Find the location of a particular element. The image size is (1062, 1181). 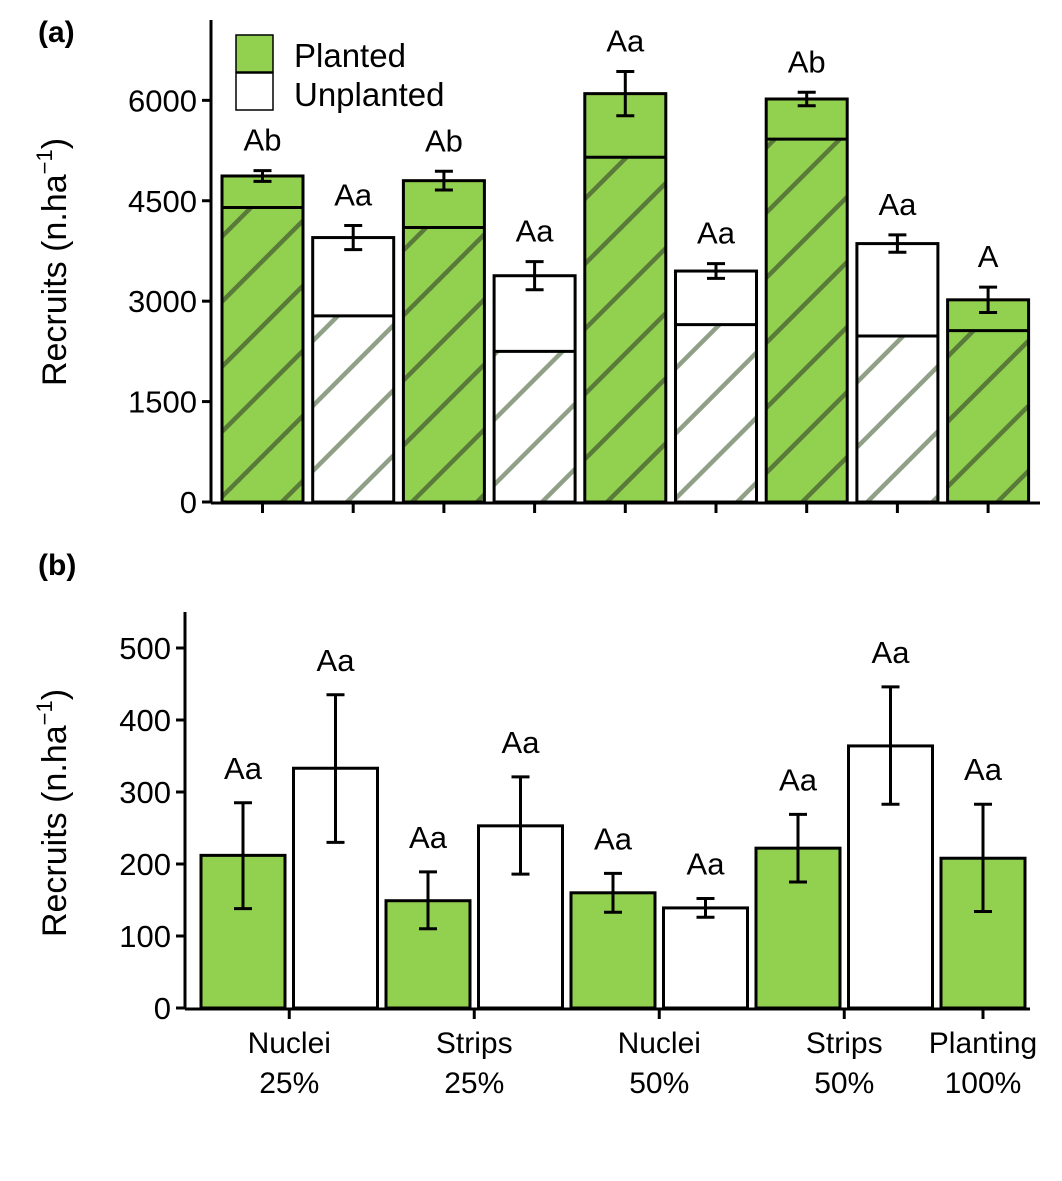

legend-swatch-unplanted is located at coordinates (254, 91).